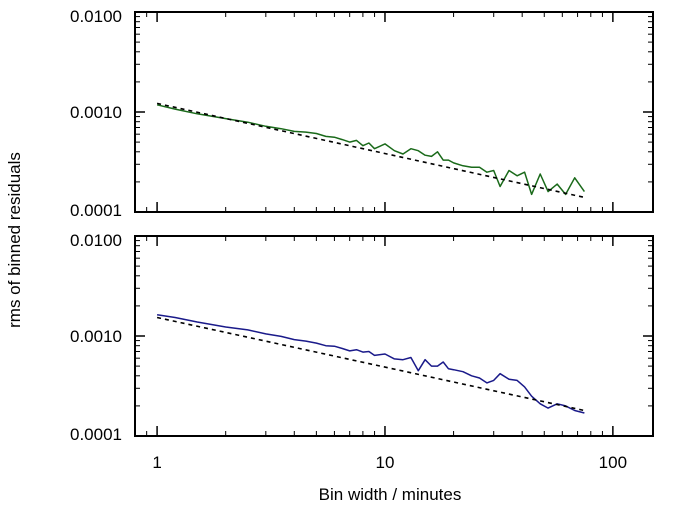 This screenshot has width=675, height=508. I want to click on top-y-tick-label: 0.0100, so click(96, 16).